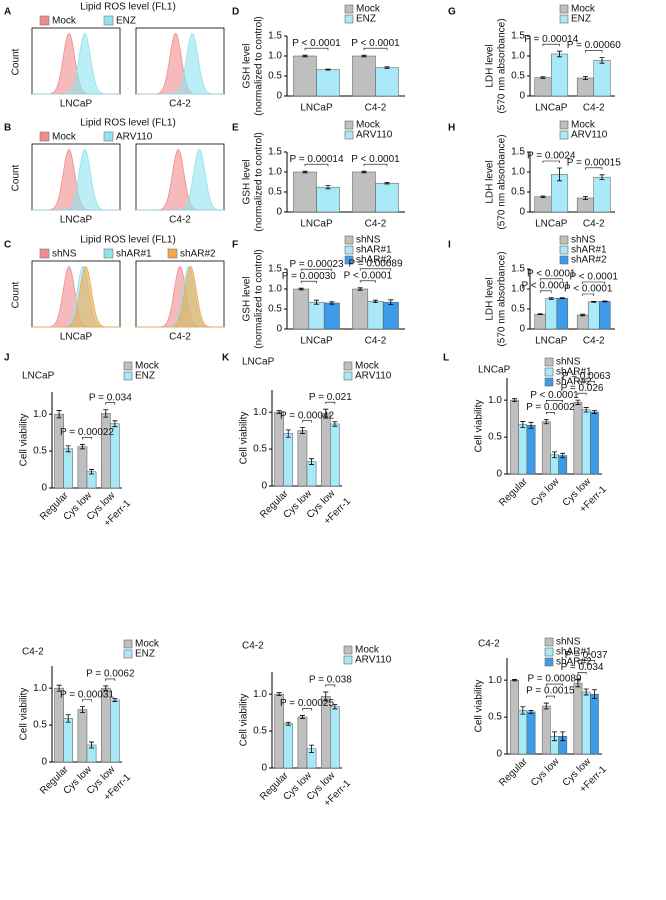  What do you see at coordinates (247, 298) in the screenshot?
I see `y-axis-label: GSH level` at bounding box center [247, 298].